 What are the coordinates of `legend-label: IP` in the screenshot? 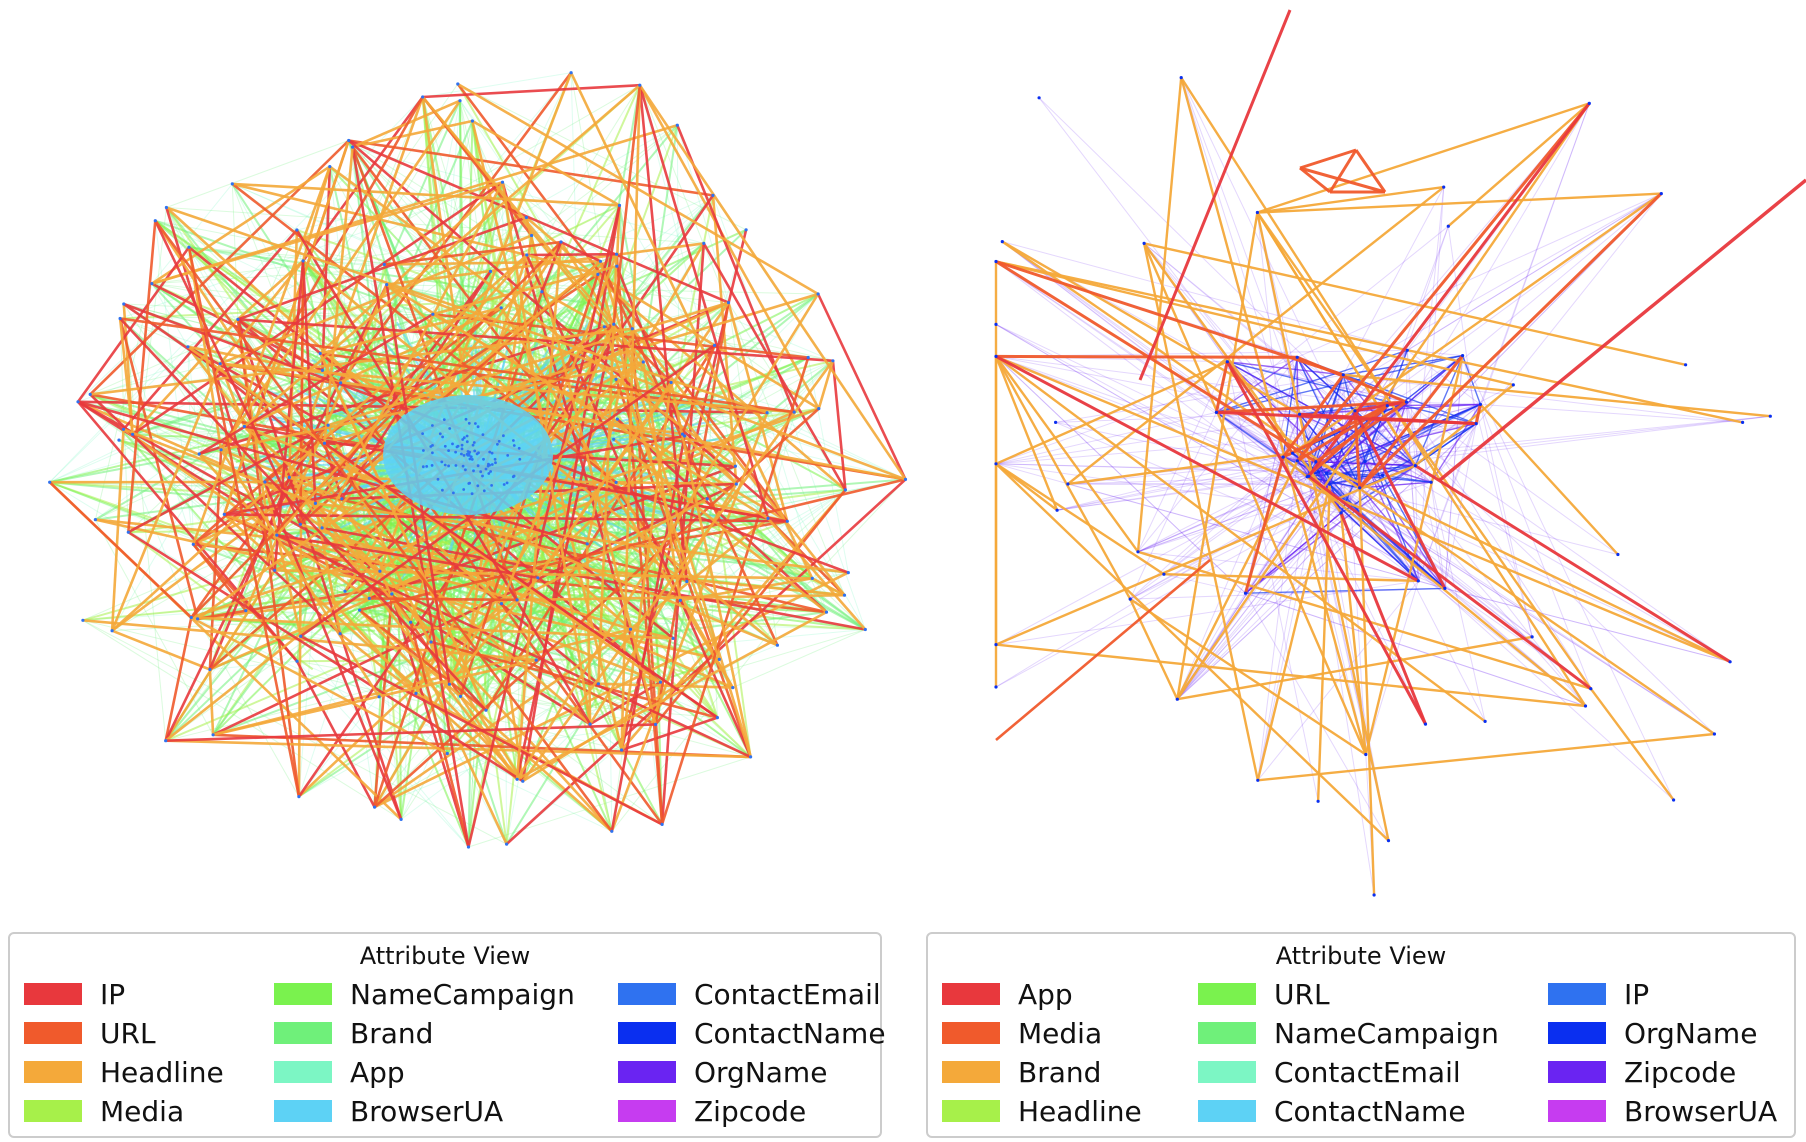 It's located at (113, 994).